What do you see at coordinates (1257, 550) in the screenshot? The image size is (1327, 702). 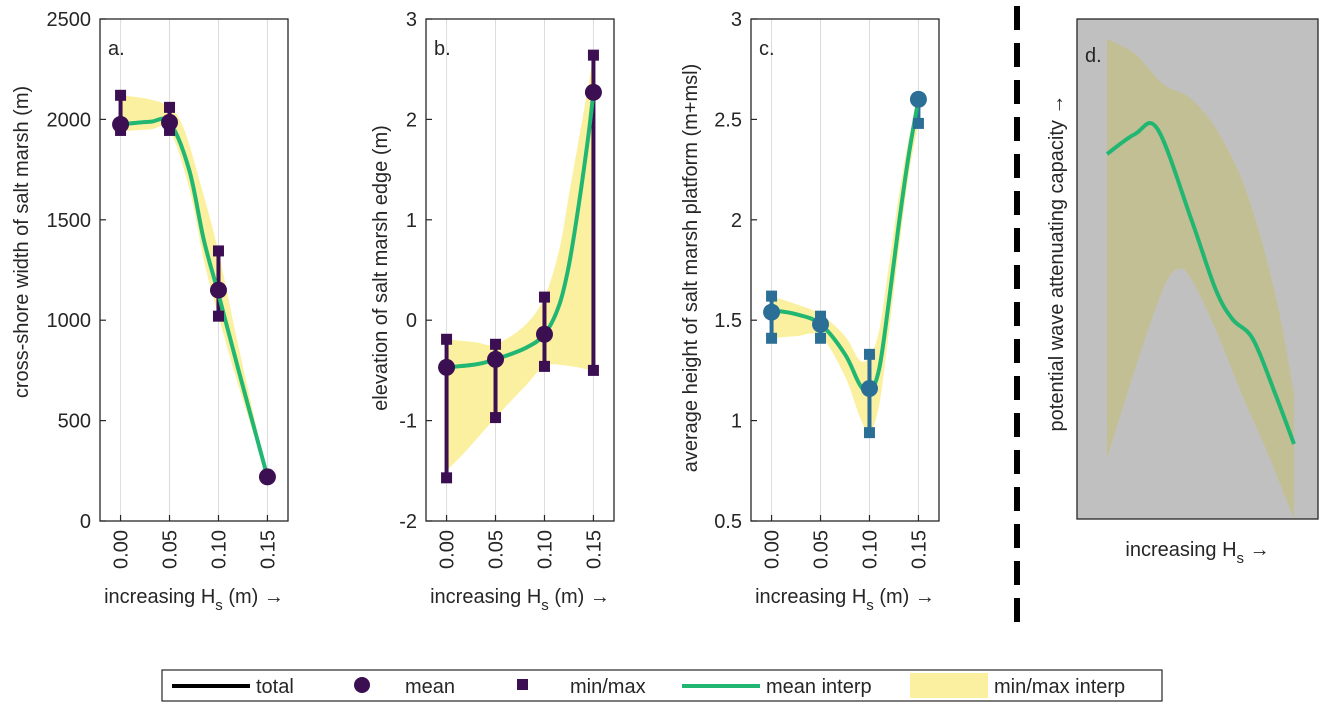 I see `x-axis-label-unit: →` at bounding box center [1257, 550].